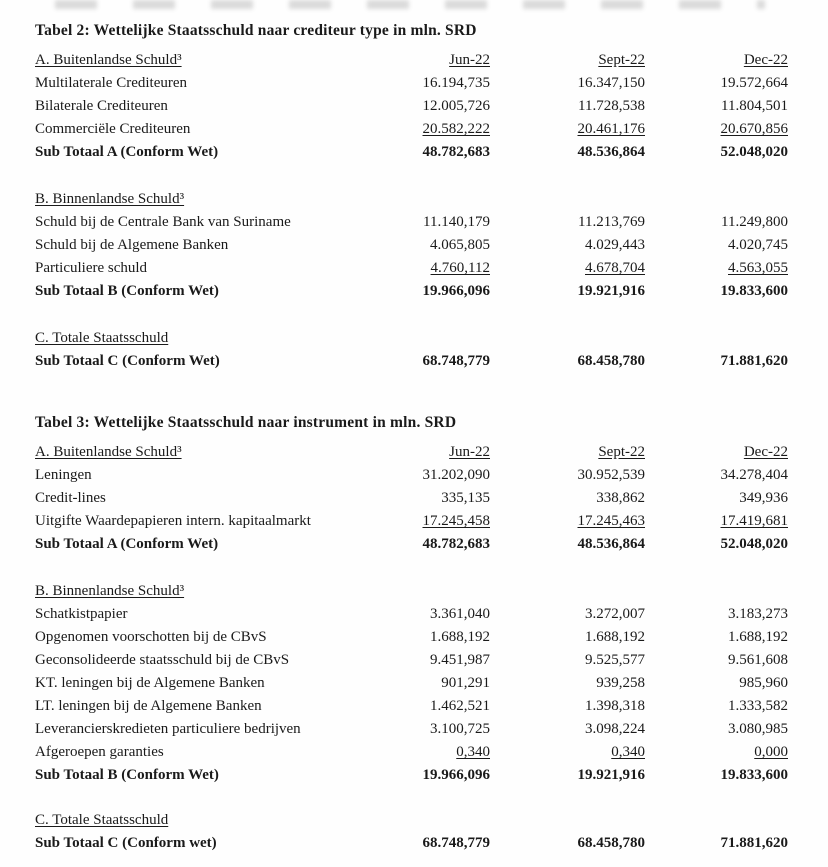 This screenshot has width=828, height=867. I want to click on row-label: LT. leningen bij de Algemene Banken, so click(148, 706).